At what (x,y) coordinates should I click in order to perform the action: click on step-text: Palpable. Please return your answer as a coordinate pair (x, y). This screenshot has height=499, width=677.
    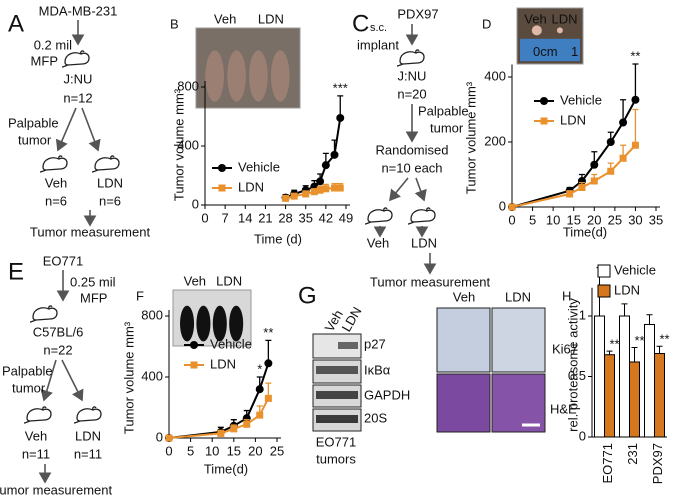
    Looking at the image, I should click on (27, 370).